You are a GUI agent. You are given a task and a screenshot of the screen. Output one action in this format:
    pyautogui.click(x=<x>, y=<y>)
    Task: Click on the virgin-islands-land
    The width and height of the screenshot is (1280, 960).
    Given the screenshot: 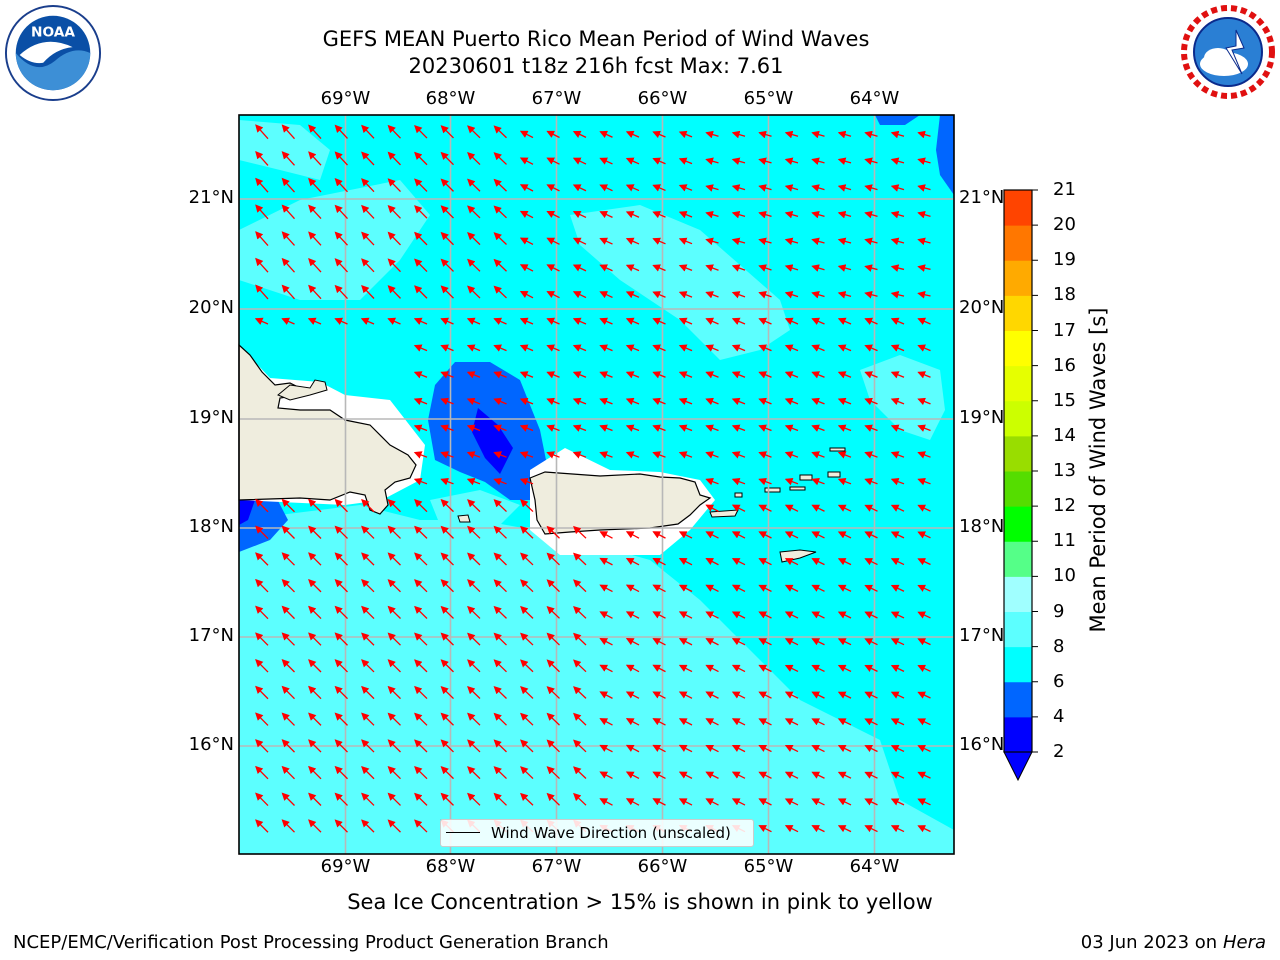 What is the action you would take?
    pyautogui.click(x=797, y=488)
    